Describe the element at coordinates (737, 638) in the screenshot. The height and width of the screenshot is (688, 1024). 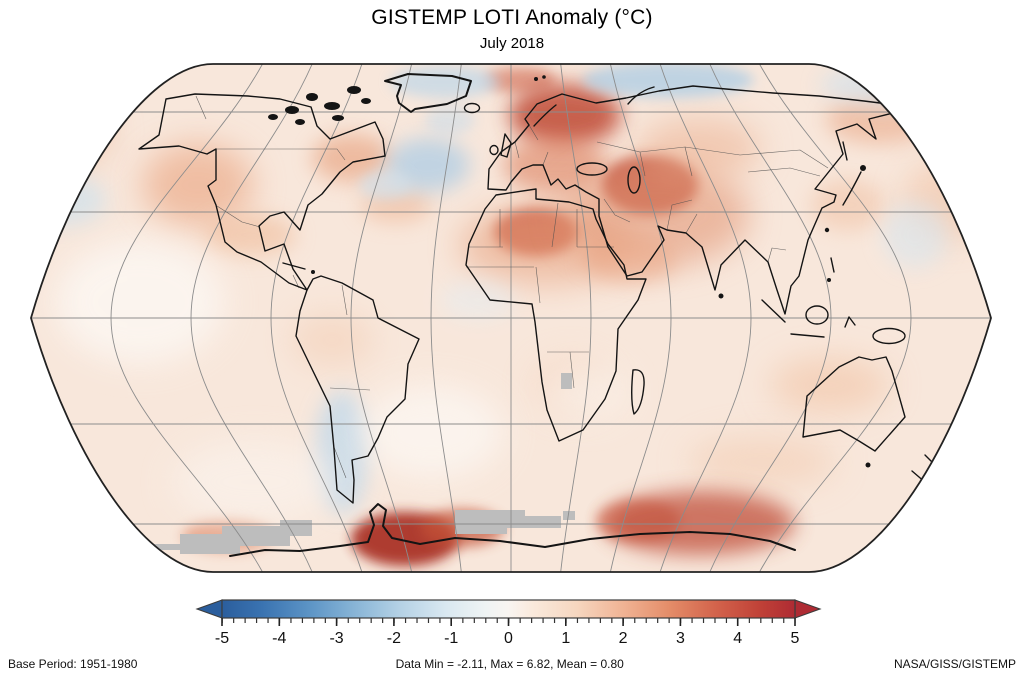
I see `tick-label: 4` at that location.